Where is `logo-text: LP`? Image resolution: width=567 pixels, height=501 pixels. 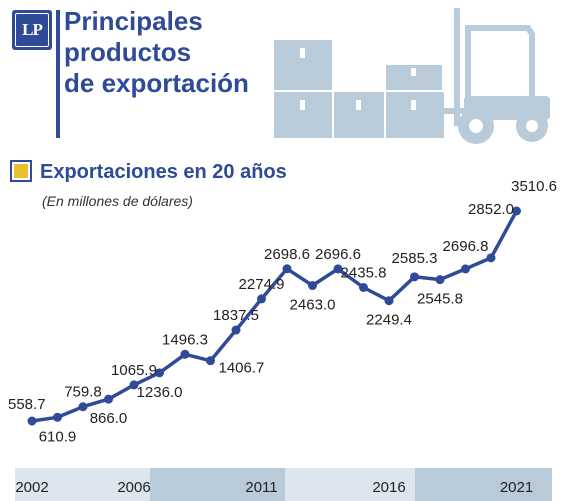
logo-text: LP is located at coordinates (32, 30).